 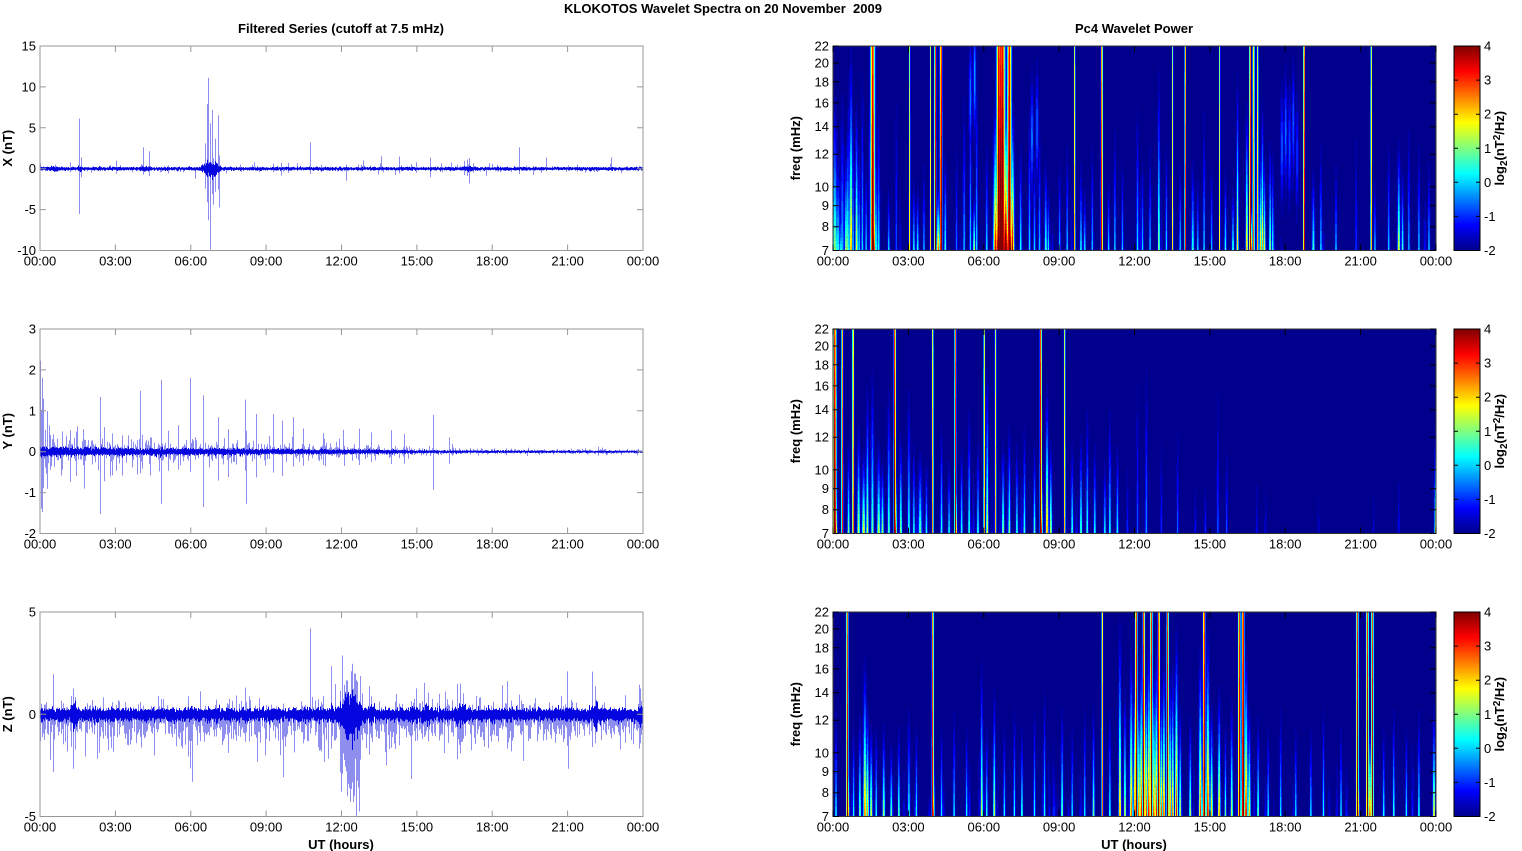 I want to click on svg-text: 12, so click(x=822, y=437).